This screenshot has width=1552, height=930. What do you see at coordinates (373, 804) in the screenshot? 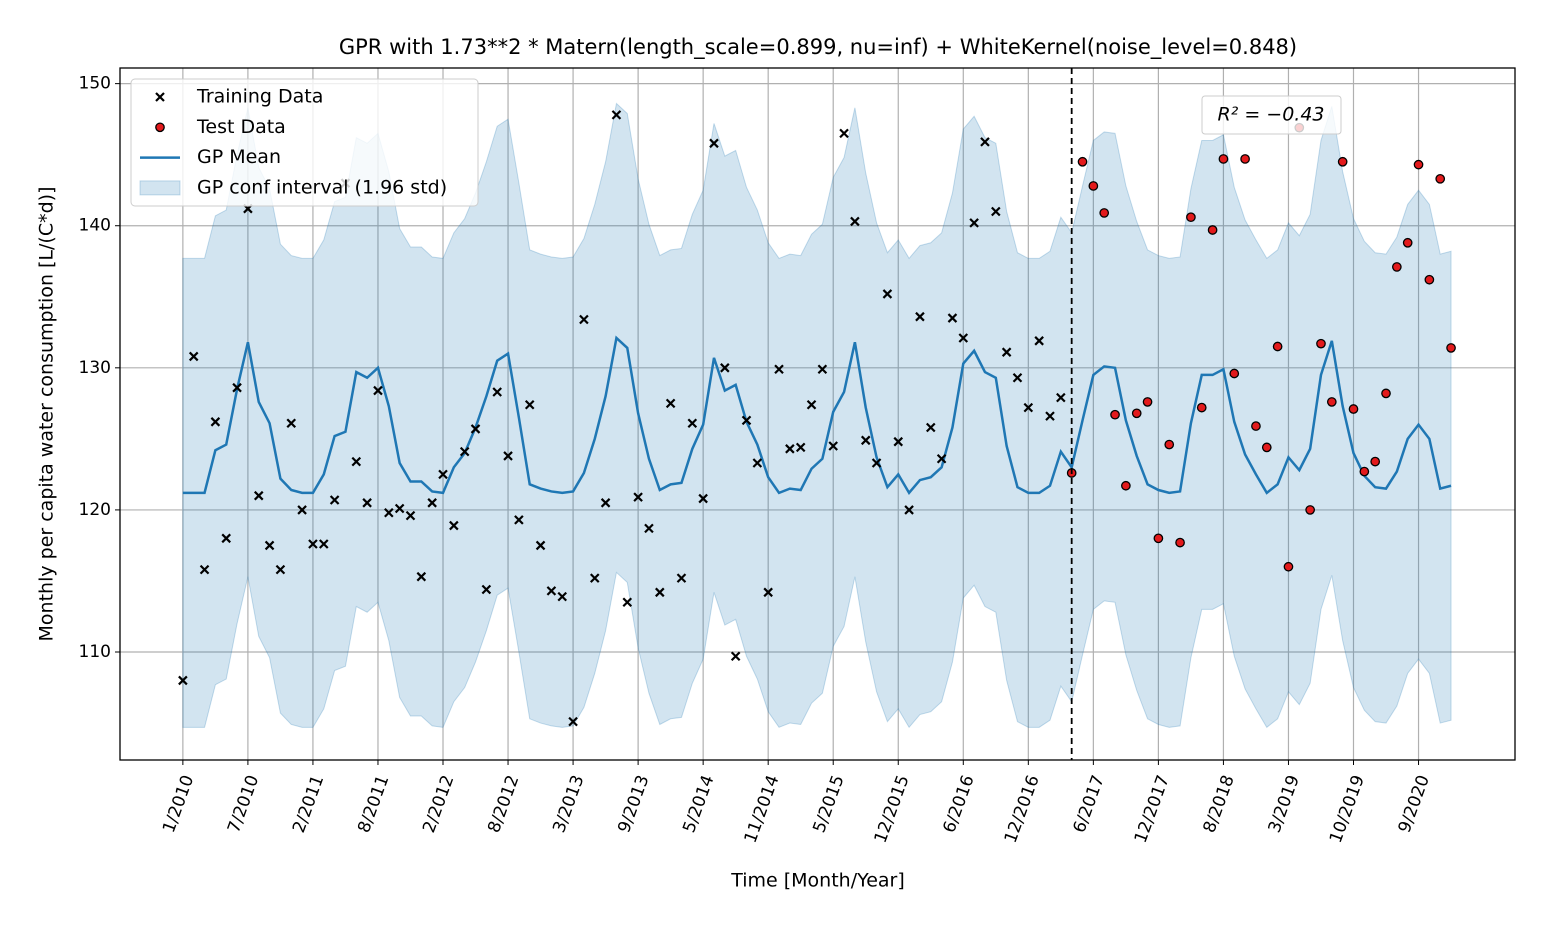
I see `x-tick-label: 8/2011` at bounding box center [373, 804].